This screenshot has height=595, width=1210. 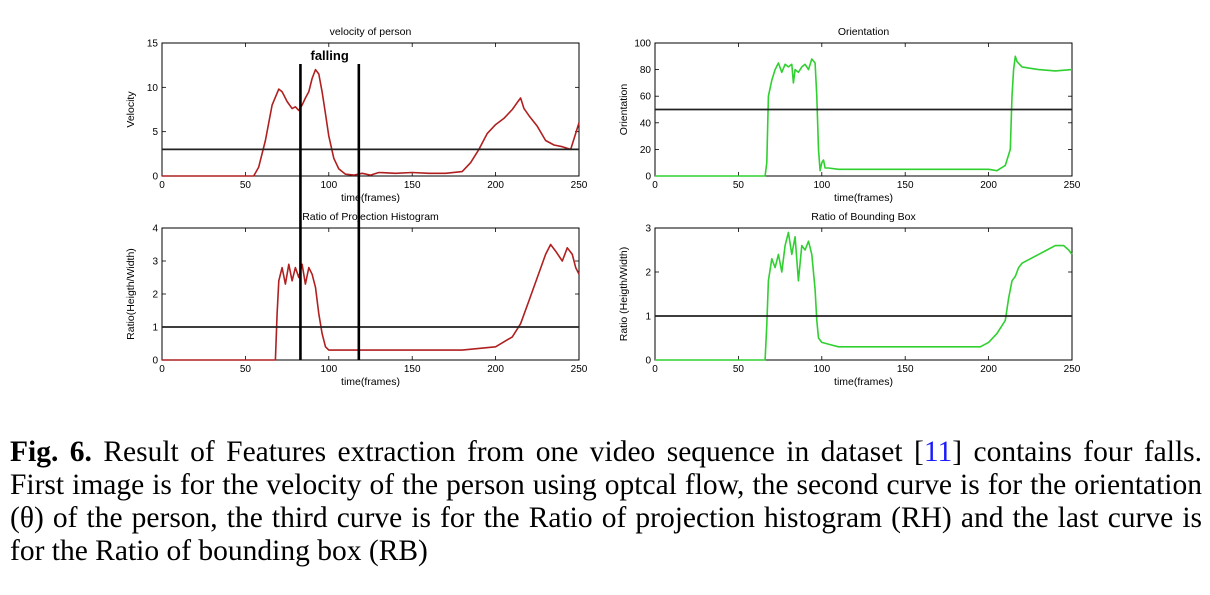 What do you see at coordinates (371, 32) in the screenshot?
I see `chart-title: velocity of person` at bounding box center [371, 32].